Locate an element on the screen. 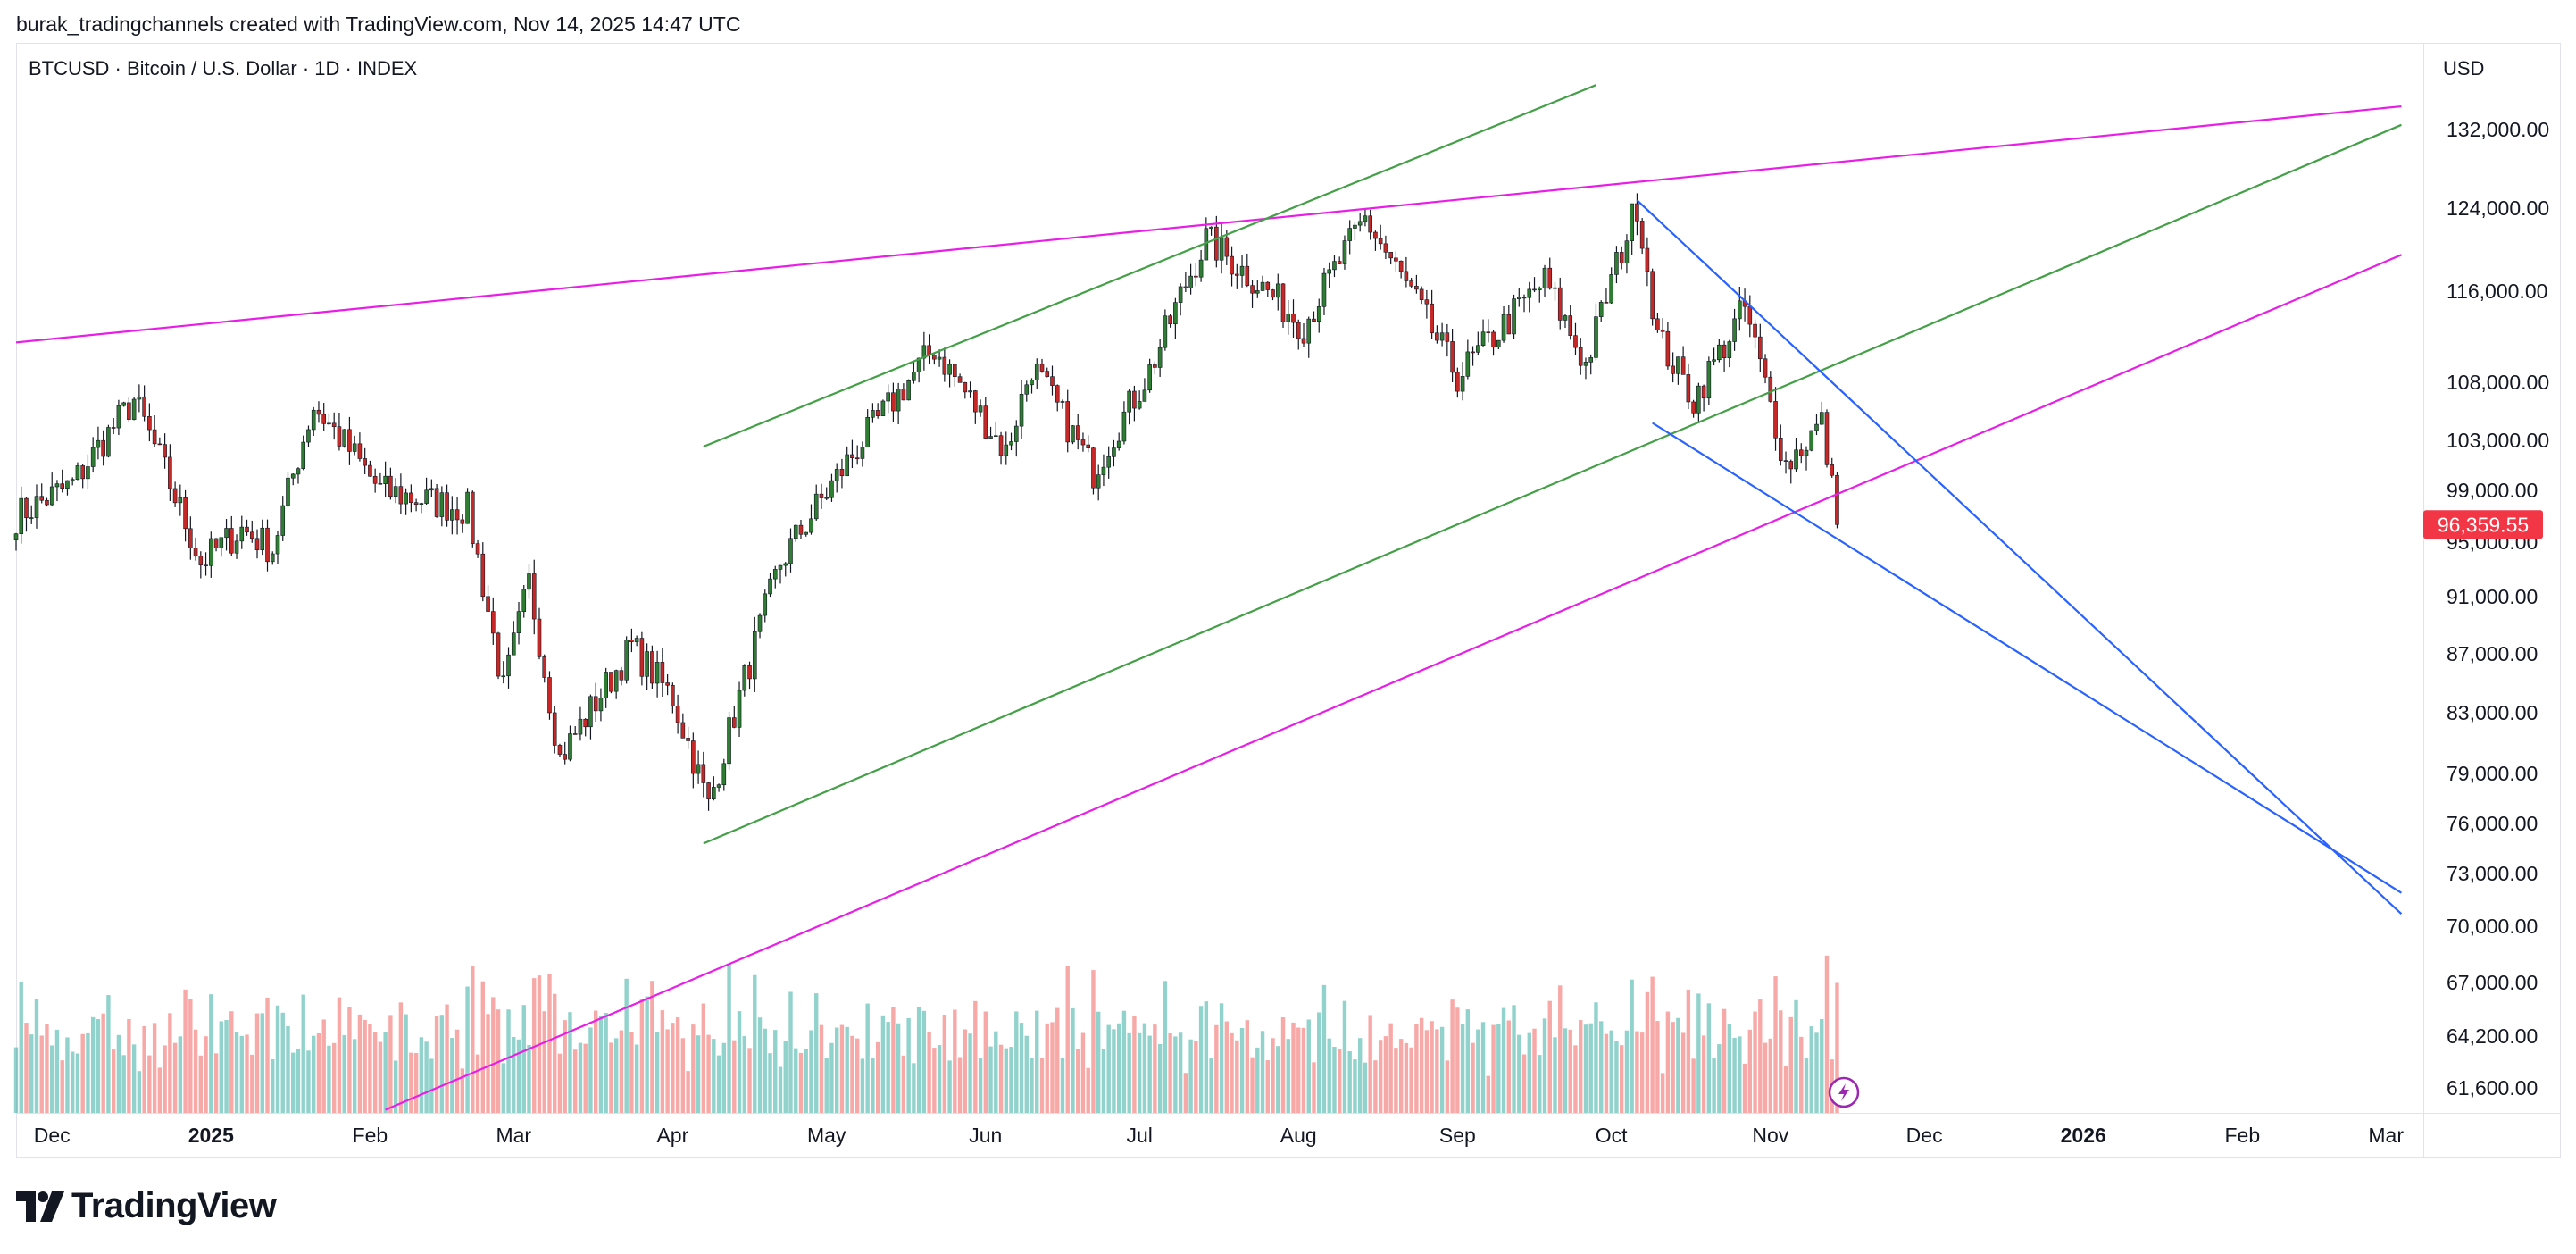 This screenshot has width=2576, height=1254. price-tick-label: 124,000.00 is located at coordinates (2498, 208).